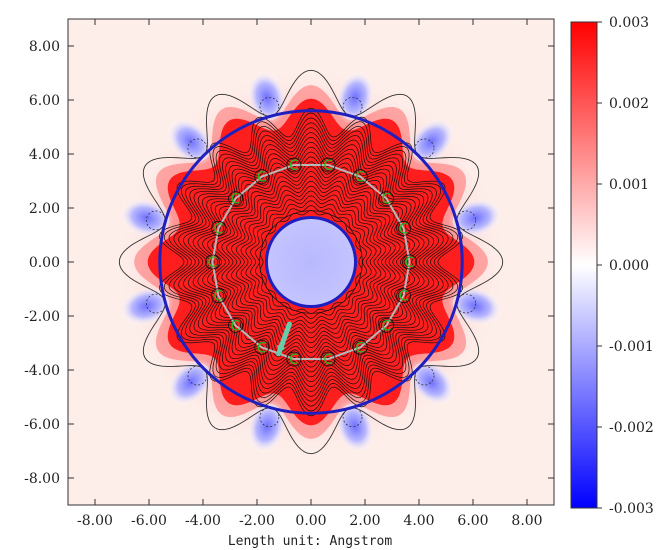 This screenshot has width=667, height=550. I want to click on carbon-bonds, so click(311, 262).